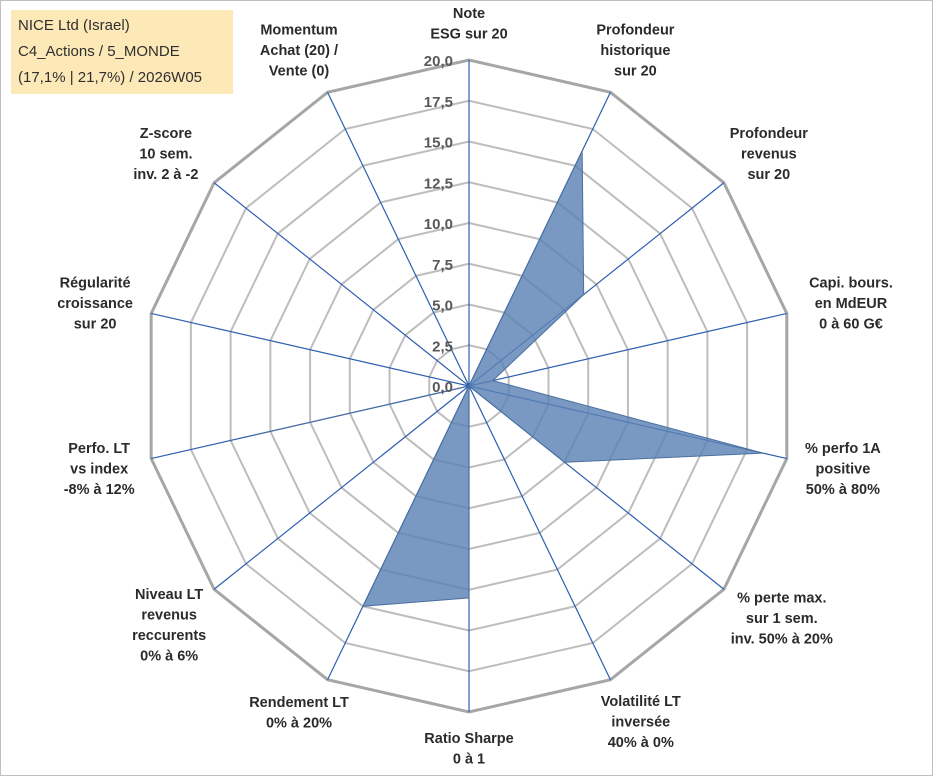  Describe the element at coordinates (438, 143) in the screenshot. I see `tick-label: 15,0` at that location.